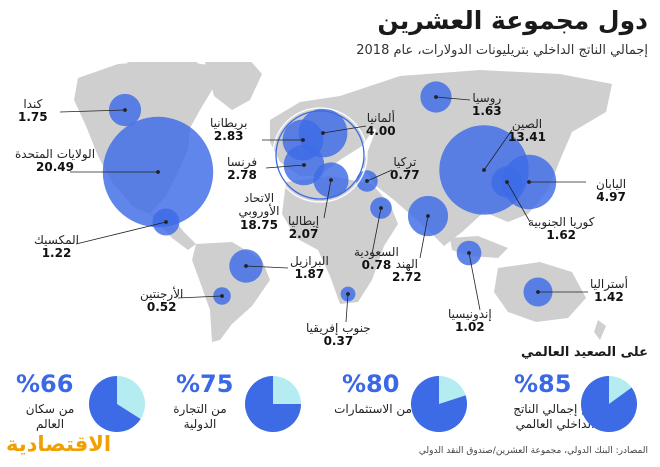 The image size is (660, 467). What do you see at coordinates (543, 384) in the screenshot?
I see `stat-gdp-percent: %85` at bounding box center [543, 384].